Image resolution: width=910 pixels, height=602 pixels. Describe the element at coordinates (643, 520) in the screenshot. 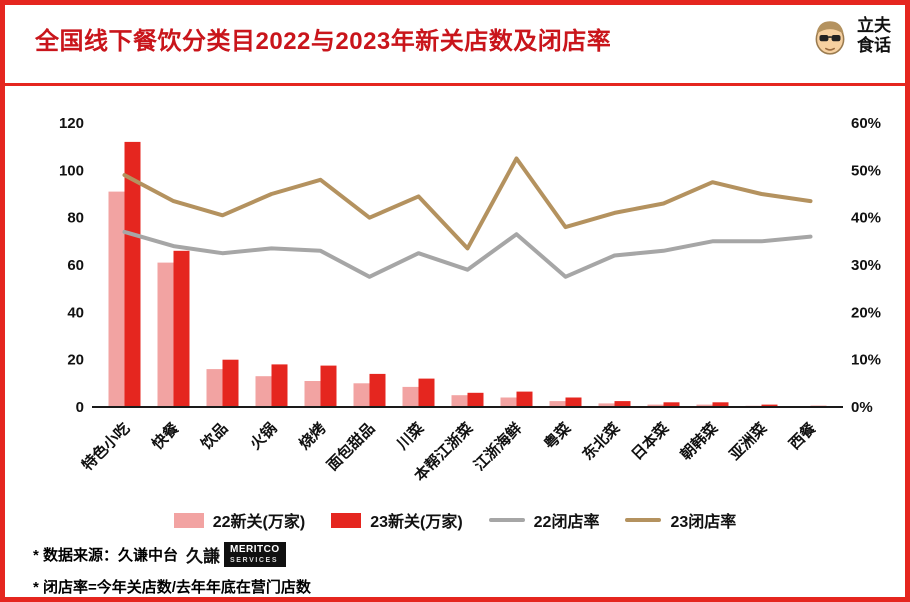

I see `legend-swatch-line-2023` at that location.